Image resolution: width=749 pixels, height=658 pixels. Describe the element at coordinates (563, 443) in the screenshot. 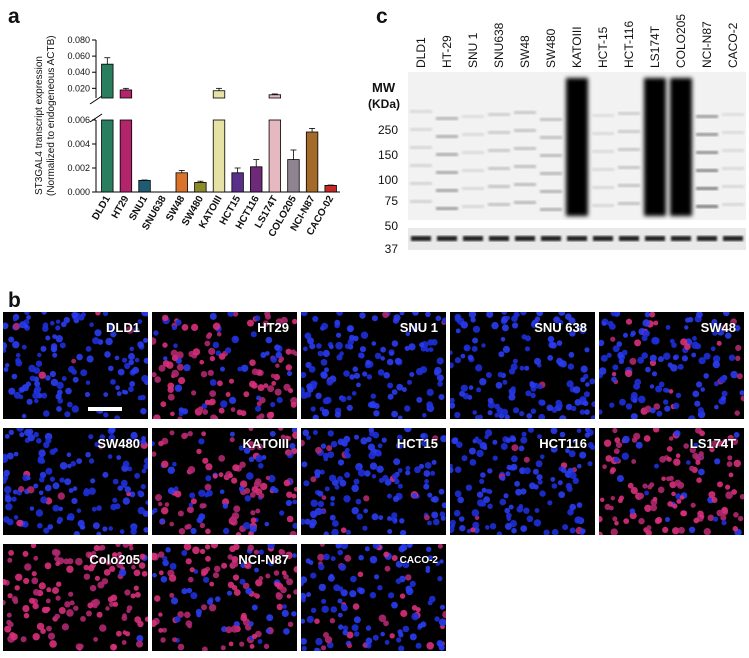

I see `cell-line-label: HCT116` at that location.